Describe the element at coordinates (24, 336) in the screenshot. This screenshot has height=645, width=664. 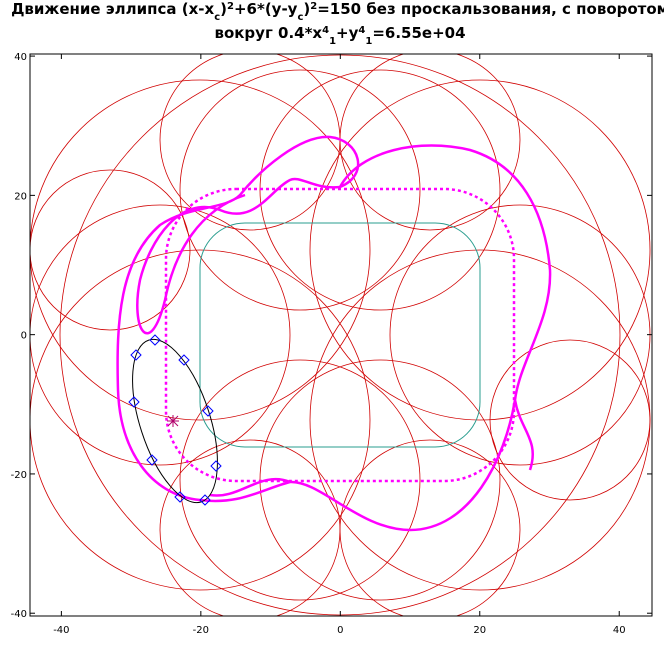
I see `y-tick-label: 0` at that location.